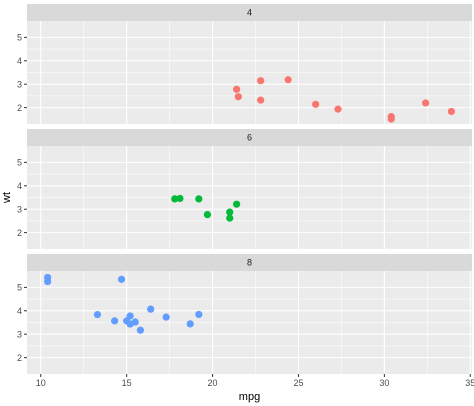 The height and width of the screenshot is (406, 474). What do you see at coordinates (206, 208) in the screenshot?
I see `series-6-points` at bounding box center [206, 208].